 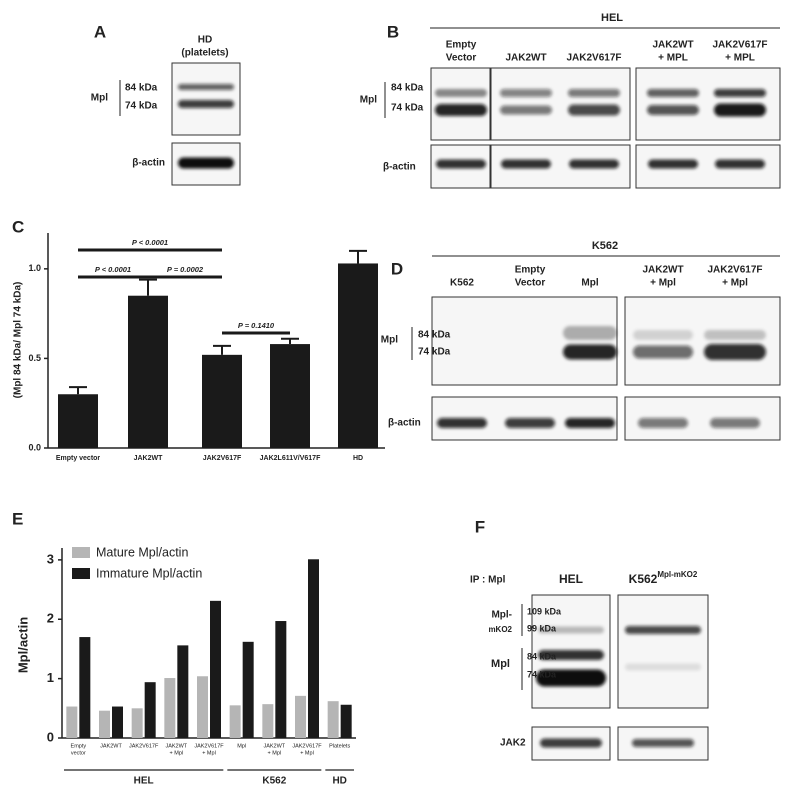 I want to click on label: vector, so click(x=78, y=753).